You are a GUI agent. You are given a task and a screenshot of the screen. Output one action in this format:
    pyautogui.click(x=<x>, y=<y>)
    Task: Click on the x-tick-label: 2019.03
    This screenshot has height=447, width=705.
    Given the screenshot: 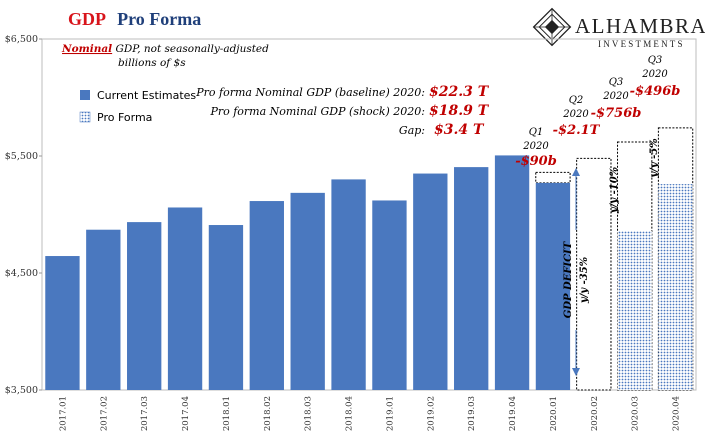 What is the action you would take?
    pyautogui.click(x=472, y=413)
    